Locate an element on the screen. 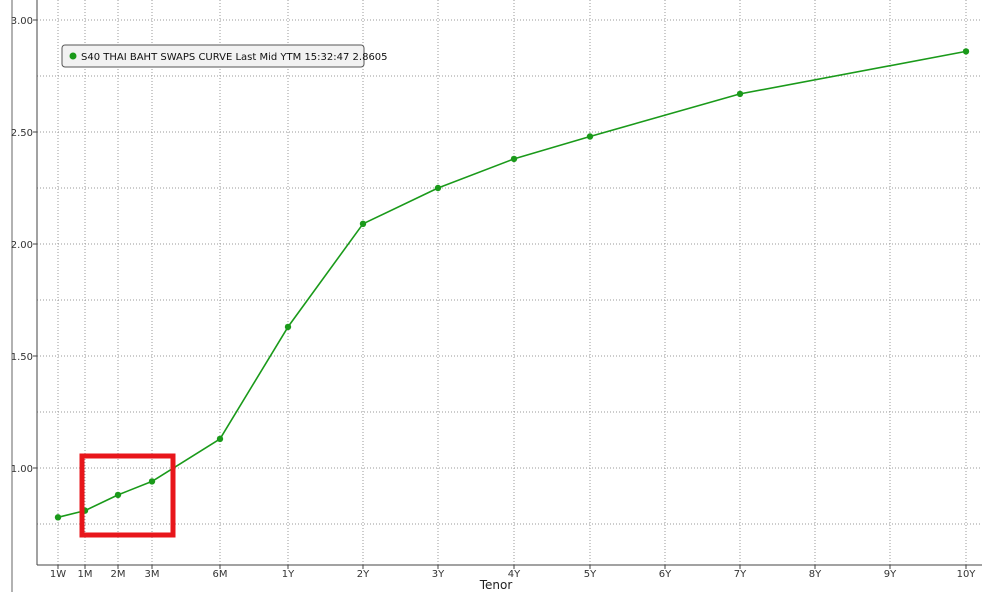 This screenshot has width=982, height=592. y-axis-ticks: 1.00 1.50 2.00 2.50 3.00 is located at coordinates (24, 245).